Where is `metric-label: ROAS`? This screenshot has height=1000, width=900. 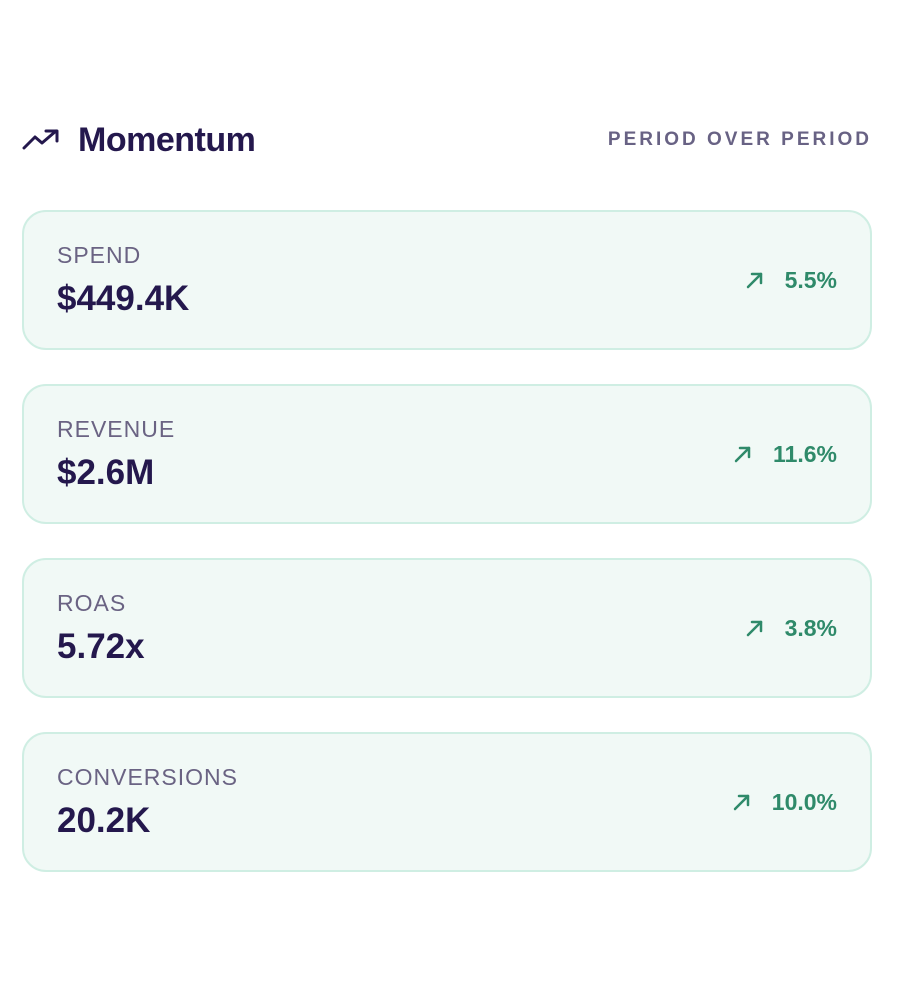
metric-label: ROAS is located at coordinates (92, 602).